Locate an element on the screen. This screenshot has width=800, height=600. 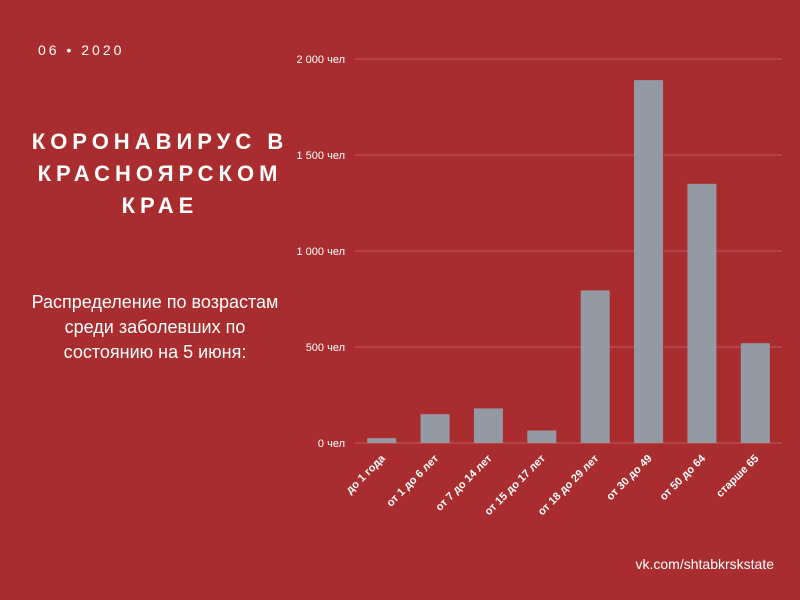
x-tick-label: от 30 до 49 is located at coordinates (629, 478).